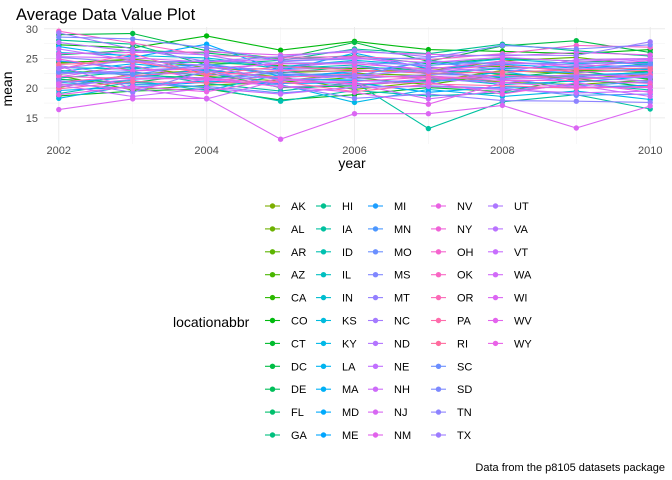  I want to click on legend-item-sd: SD, so click(451, 390).